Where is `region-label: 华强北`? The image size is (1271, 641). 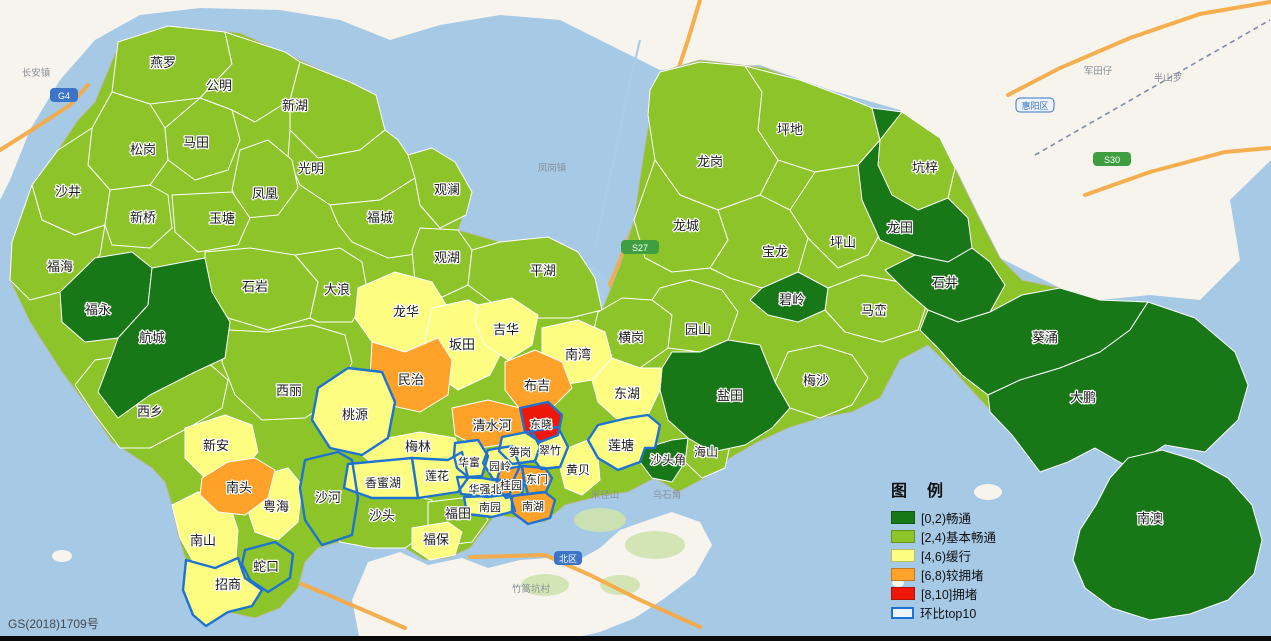 region-label: 华强北 is located at coordinates (485, 489).